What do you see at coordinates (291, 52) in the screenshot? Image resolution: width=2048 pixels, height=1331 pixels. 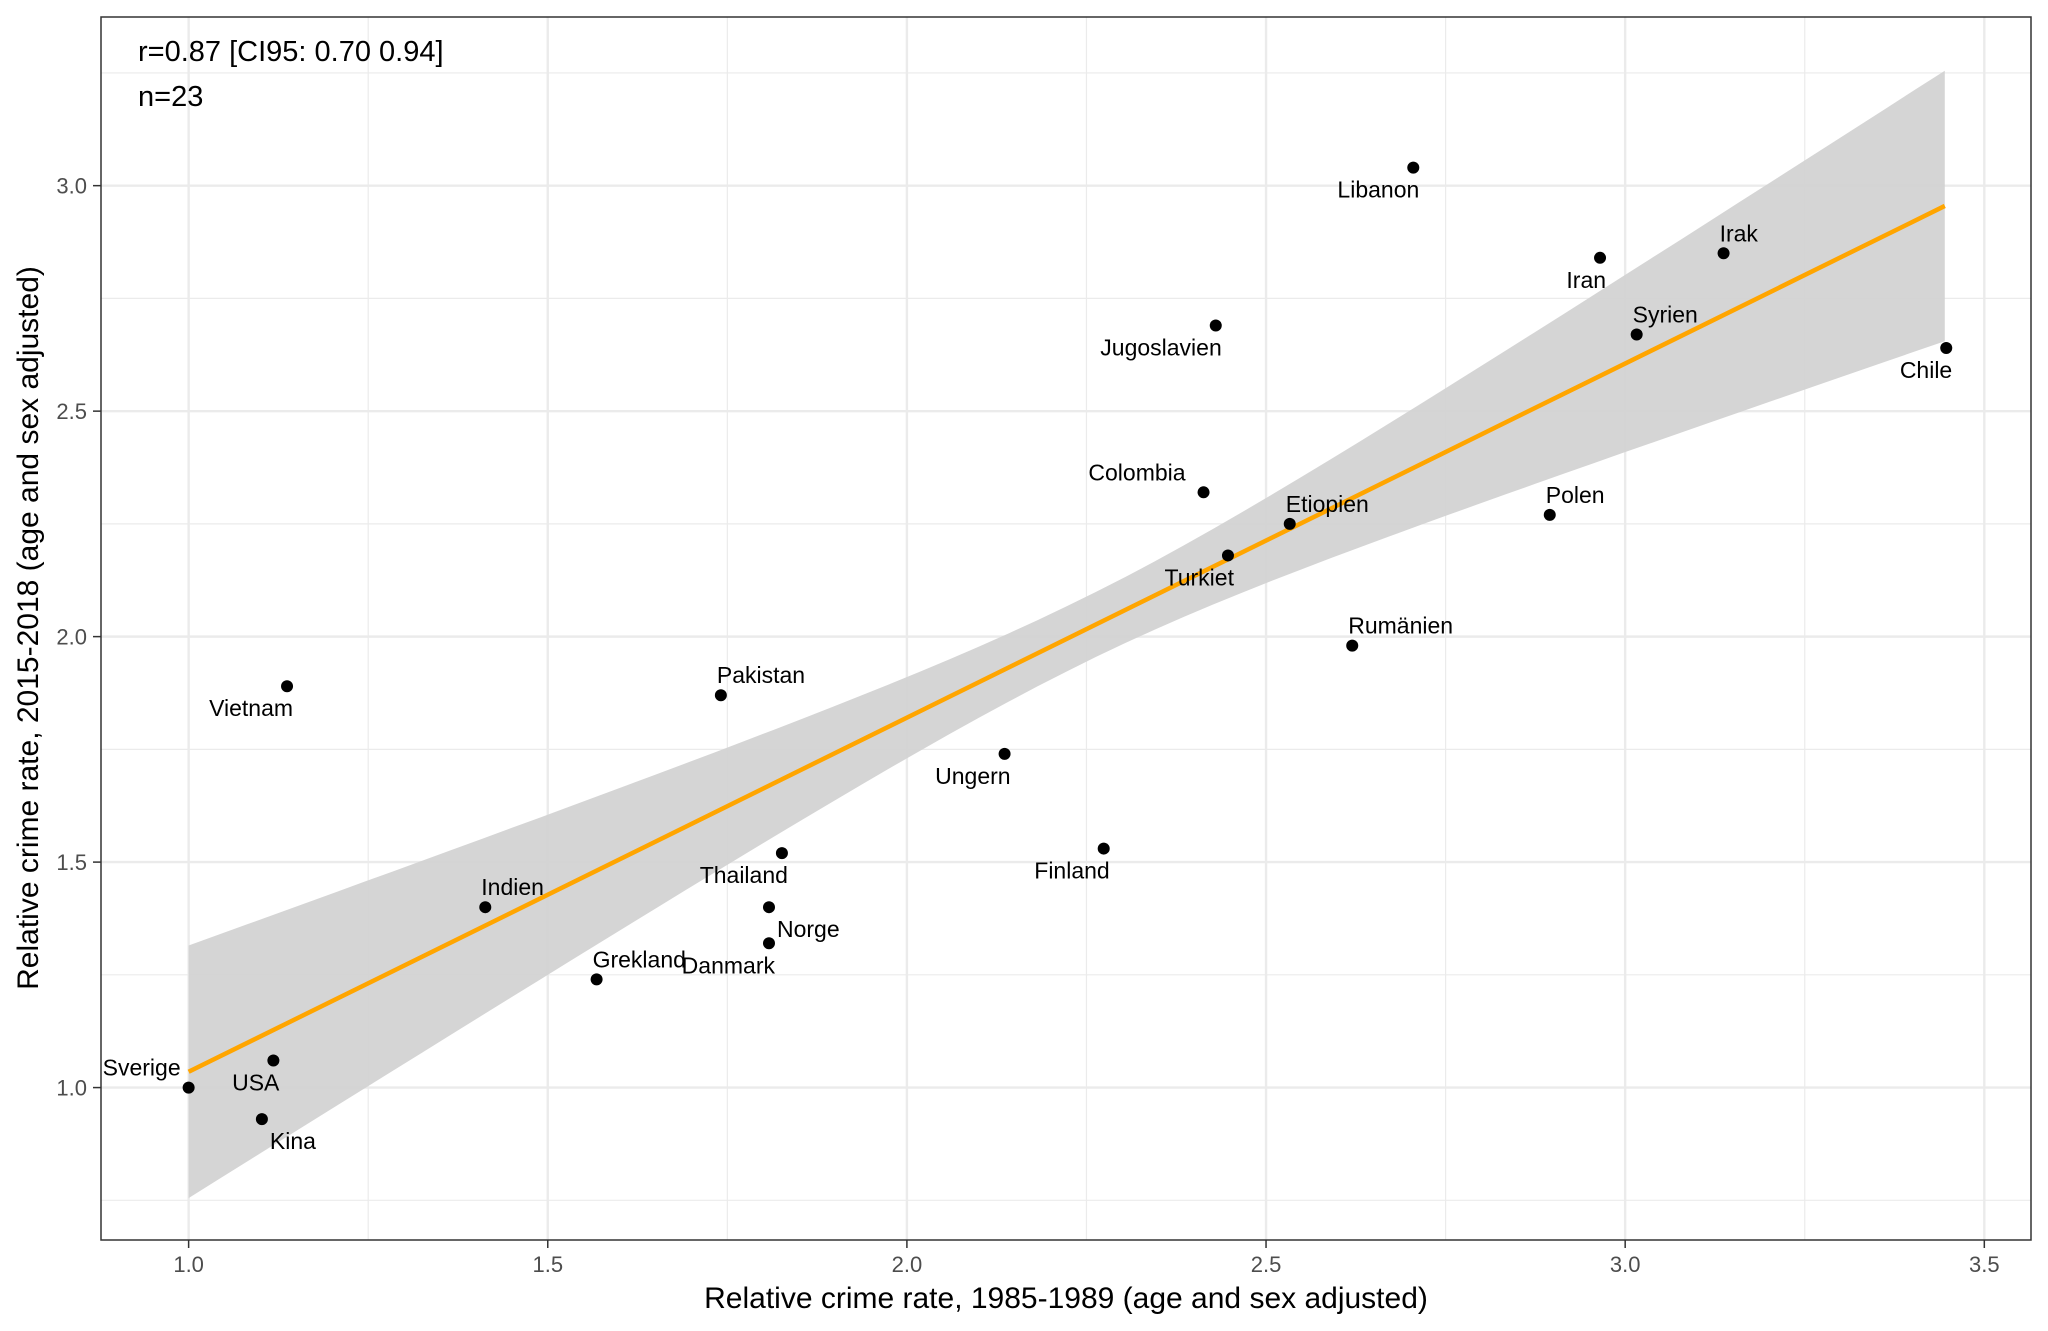 I see `correlation-annotation: r=0.87 [CI95: 0.70 0.94]` at bounding box center [291, 52].